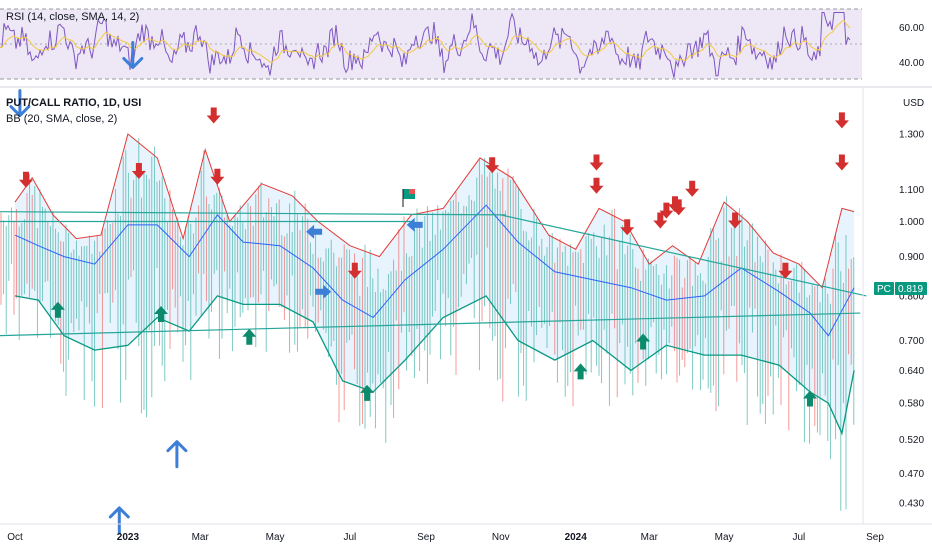 This screenshot has height=550, width=932. I want to click on price-tick-label: 0.900, so click(911, 257).